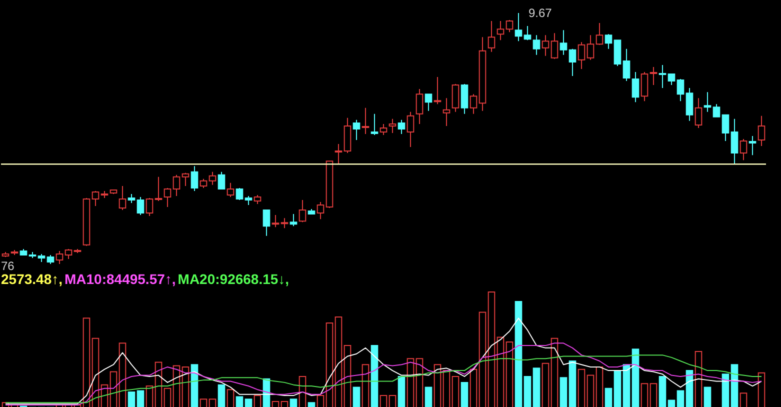 This screenshot has height=407, width=781. Describe the element at coordinates (540, 13) in the screenshot. I see `annotation: 9.67` at that location.